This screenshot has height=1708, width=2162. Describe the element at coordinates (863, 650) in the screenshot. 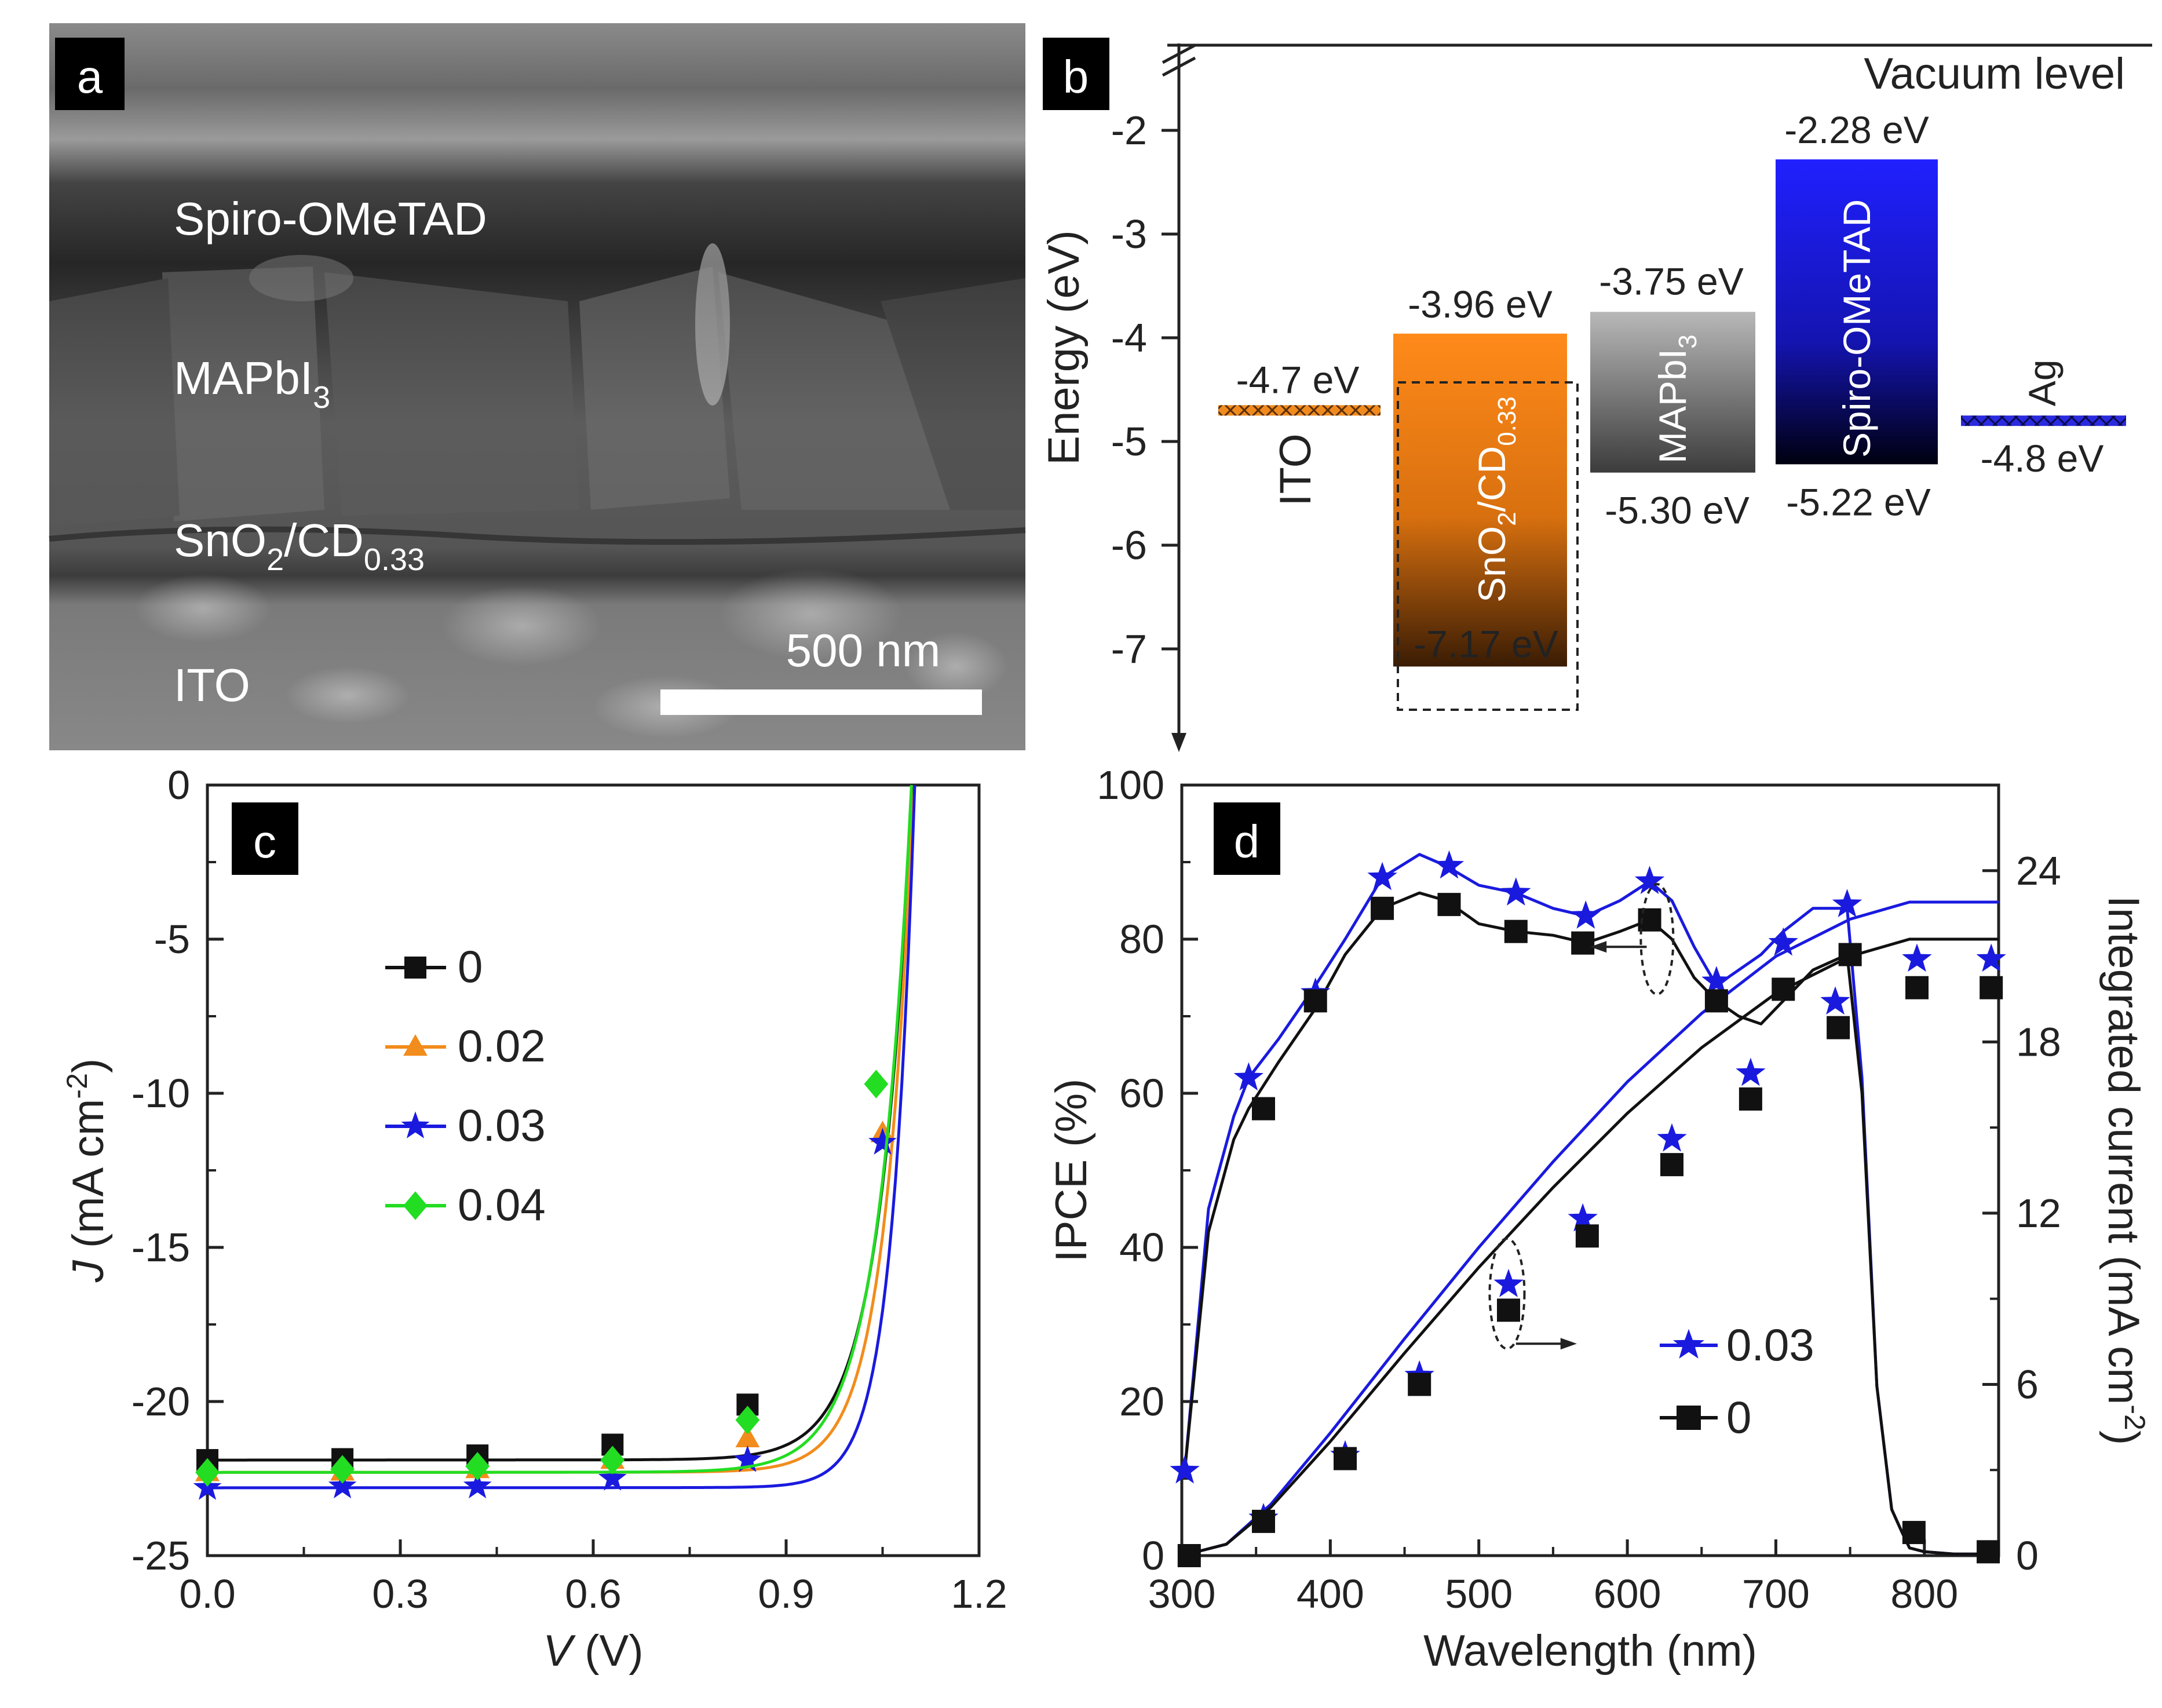

I see `scale-bar-label: 500 nm` at that location.